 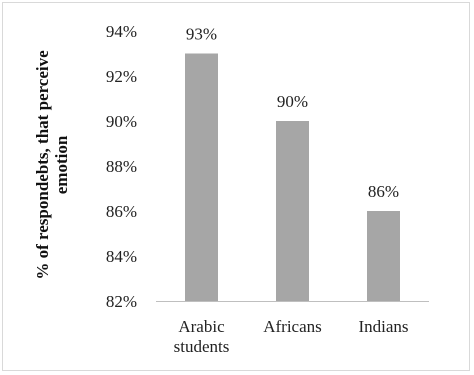 What do you see at coordinates (121, 211) in the screenshot?
I see `y-tick-label: 86%` at bounding box center [121, 211].